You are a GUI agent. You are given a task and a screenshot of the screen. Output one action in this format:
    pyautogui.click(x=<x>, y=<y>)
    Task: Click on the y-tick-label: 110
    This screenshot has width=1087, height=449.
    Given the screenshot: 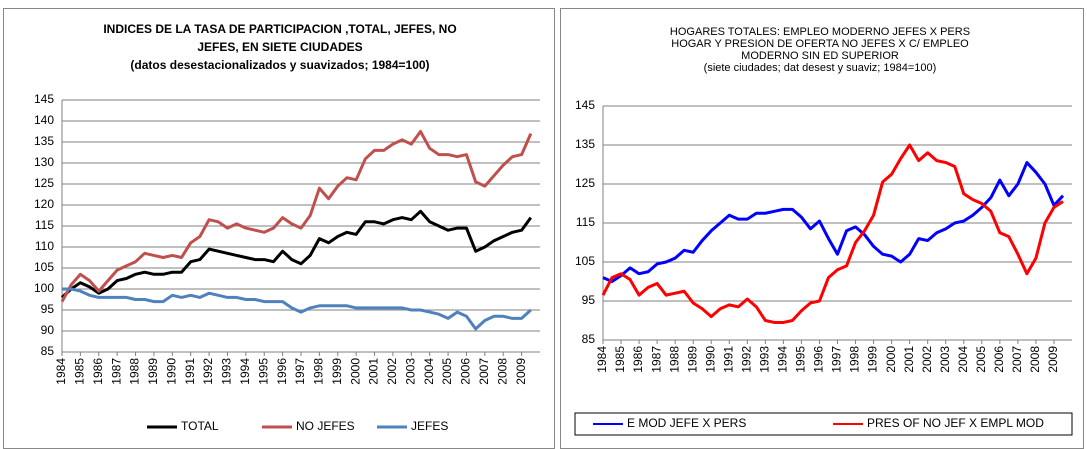 What is the action you would take?
    pyautogui.click(x=44, y=246)
    